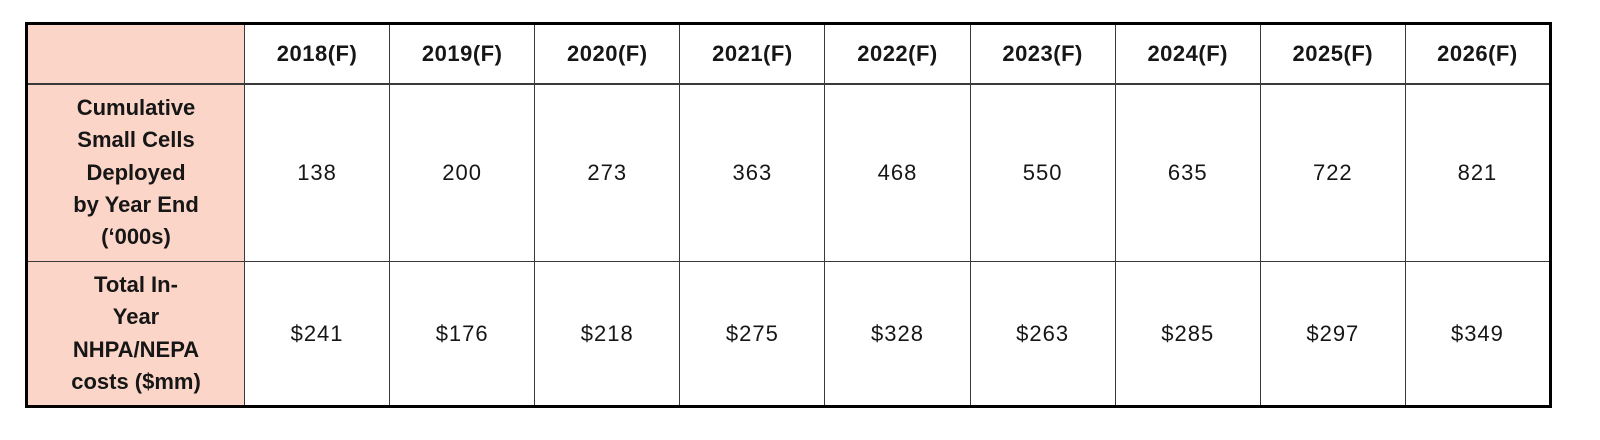 Image resolution: width=1600 pixels, height=440 pixels. I want to click on data-cell: $176, so click(462, 334).